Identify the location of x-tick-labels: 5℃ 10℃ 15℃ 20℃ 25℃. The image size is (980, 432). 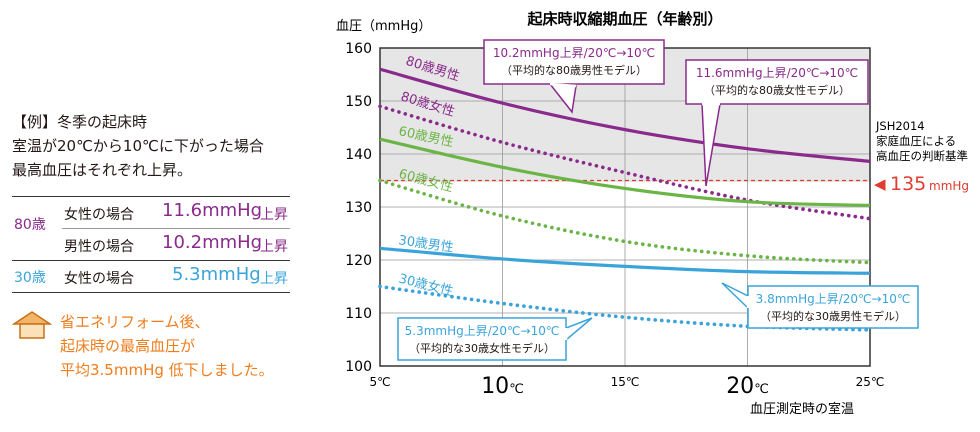
(626, 386).